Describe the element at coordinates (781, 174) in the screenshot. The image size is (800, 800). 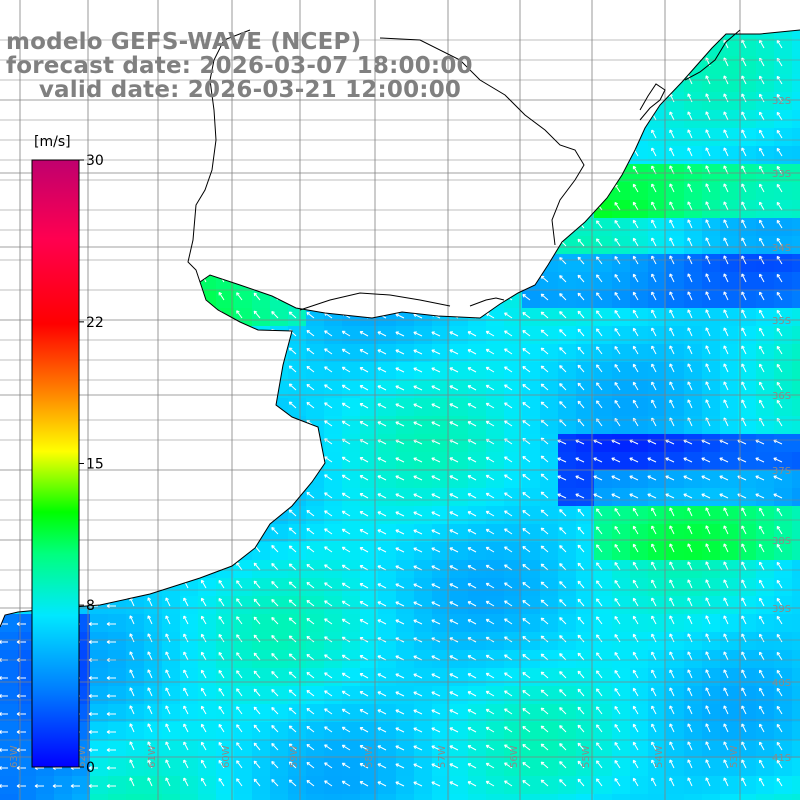
I see `lat-label: 33S` at that location.